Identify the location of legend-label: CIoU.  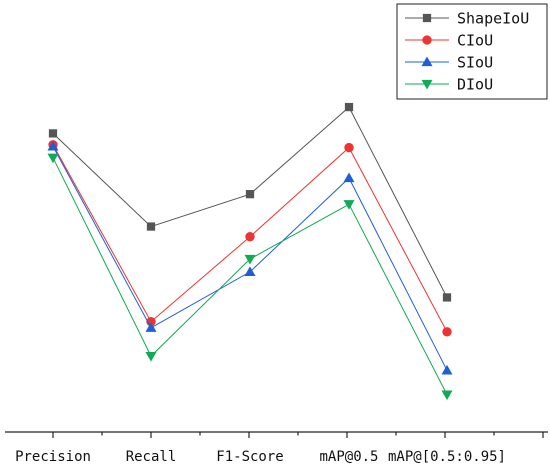
(475, 41).